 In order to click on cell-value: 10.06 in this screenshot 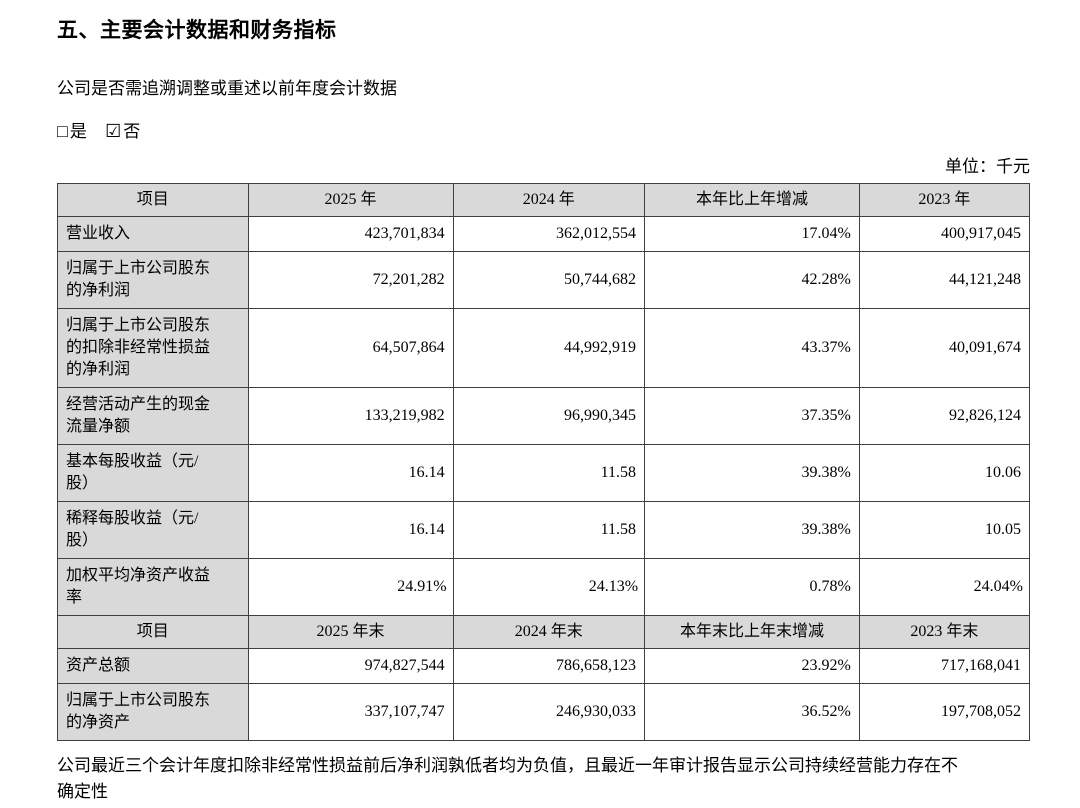, I will do `click(944, 473)`.